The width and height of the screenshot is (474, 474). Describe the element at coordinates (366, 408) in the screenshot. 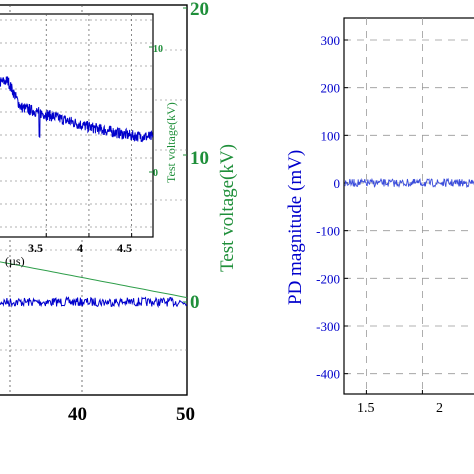

I see `right-x-tick-1-5: 1.5` at that location.